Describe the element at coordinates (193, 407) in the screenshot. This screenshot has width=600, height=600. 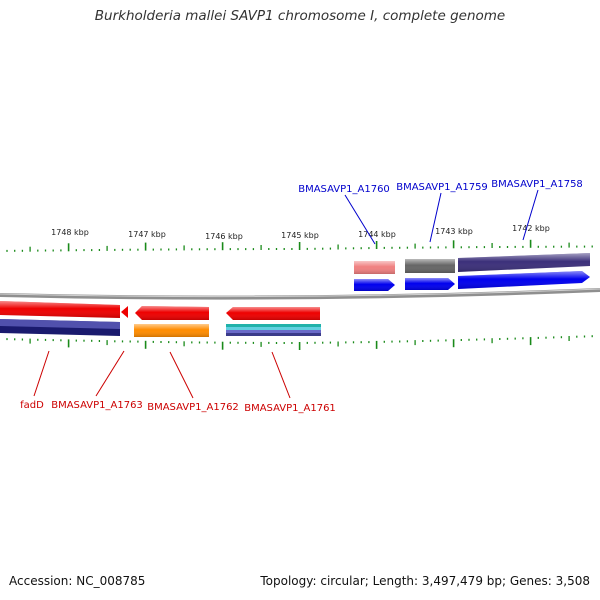
I see `gene-label-a1762: BMASAVP1_A1762` at that location.